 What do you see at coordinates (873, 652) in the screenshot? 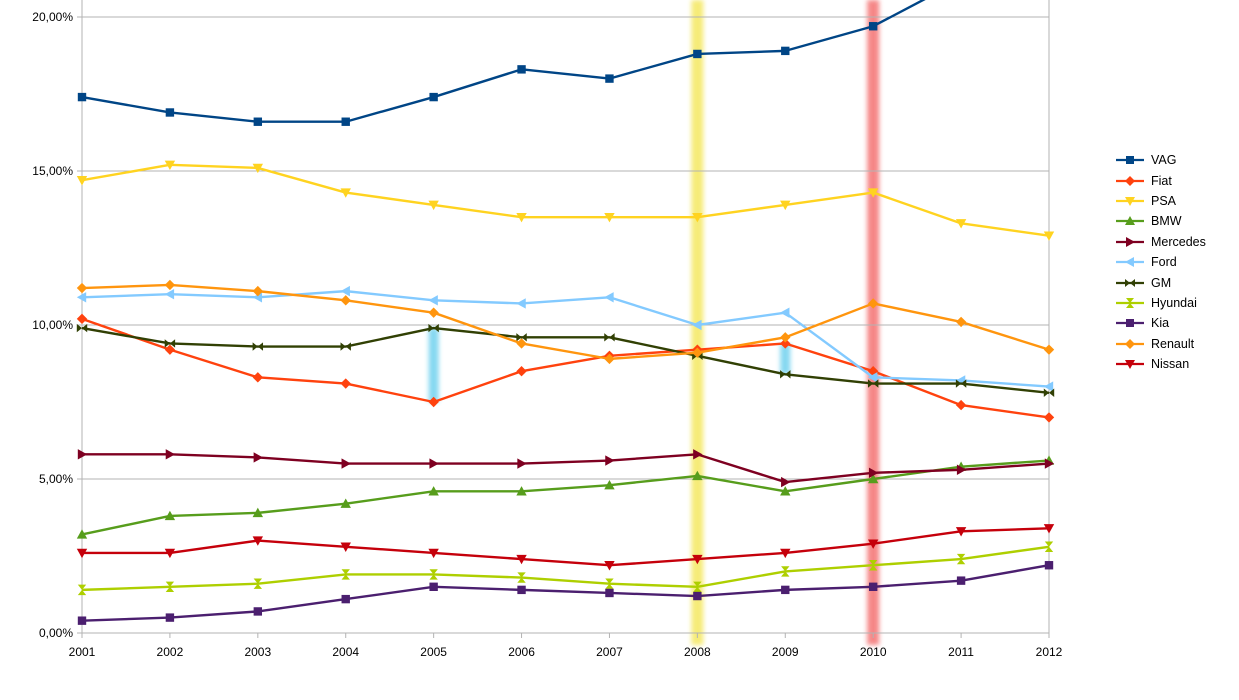
I see `x-tick-label: 2010` at bounding box center [873, 652].